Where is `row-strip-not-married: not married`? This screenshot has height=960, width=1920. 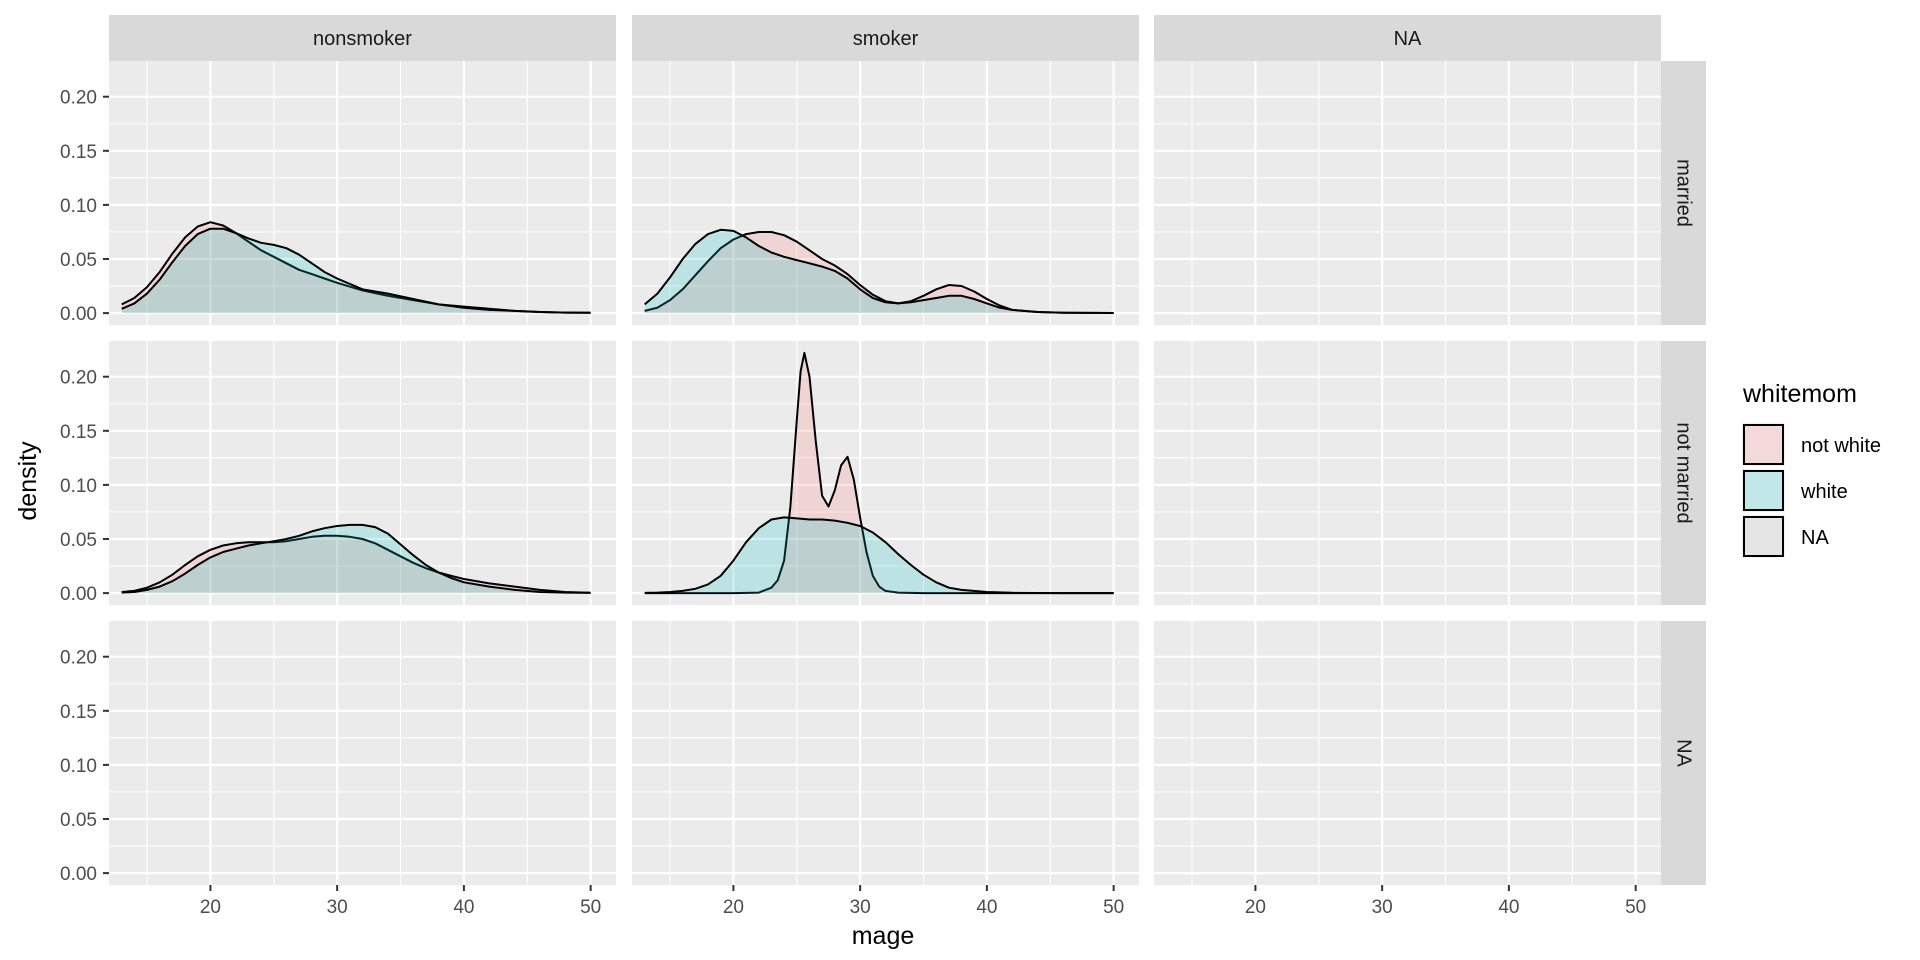
row-strip-not-married: not married is located at coordinates (1683, 473).